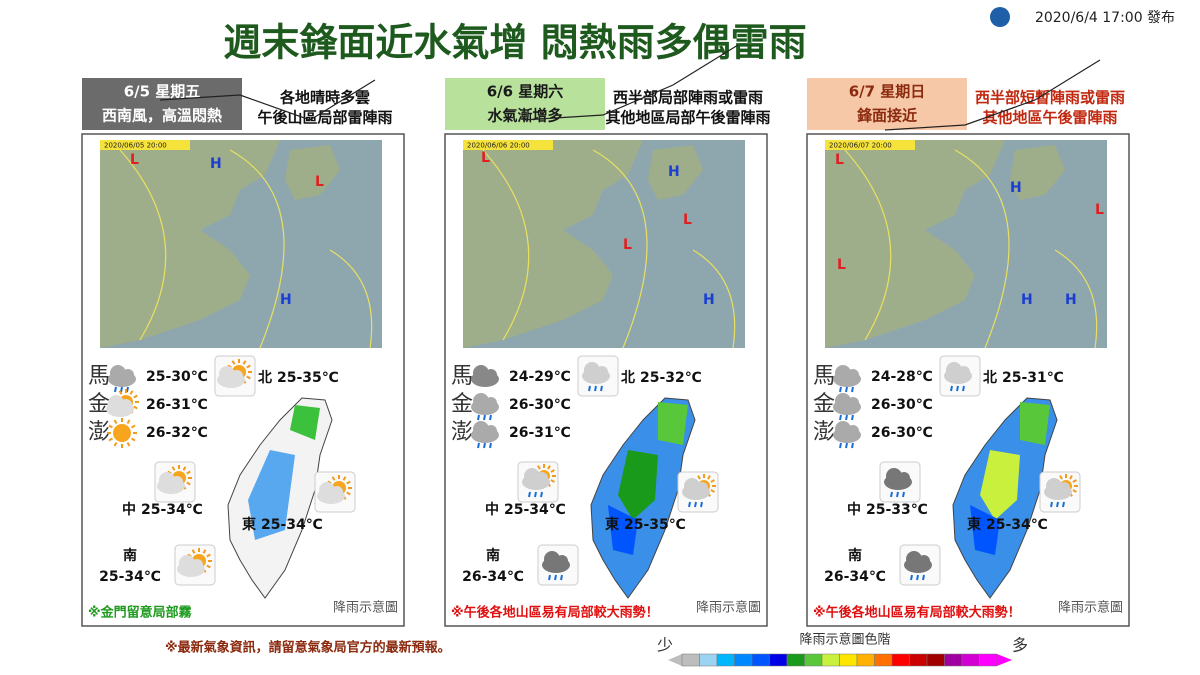  I want to click on map-time: 2020/06/06 20:00, so click(498, 146).